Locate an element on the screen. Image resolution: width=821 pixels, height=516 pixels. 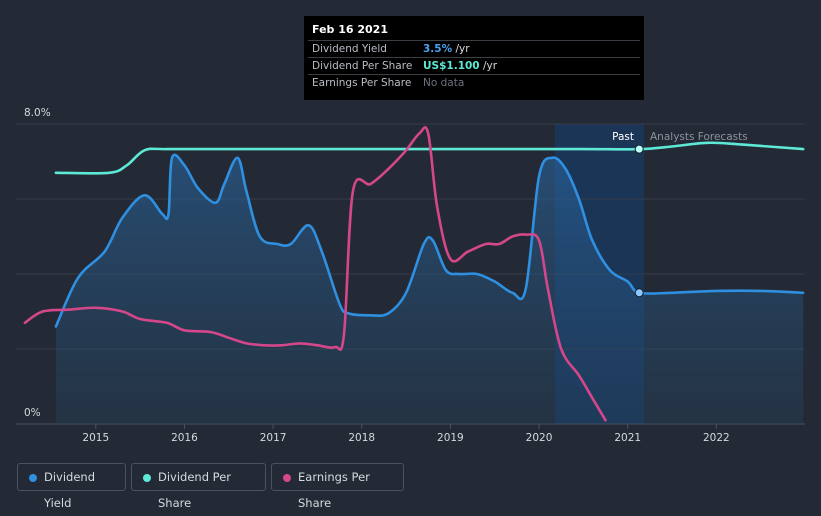
tooltip-value-number: 3.5% is located at coordinates (438, 49).